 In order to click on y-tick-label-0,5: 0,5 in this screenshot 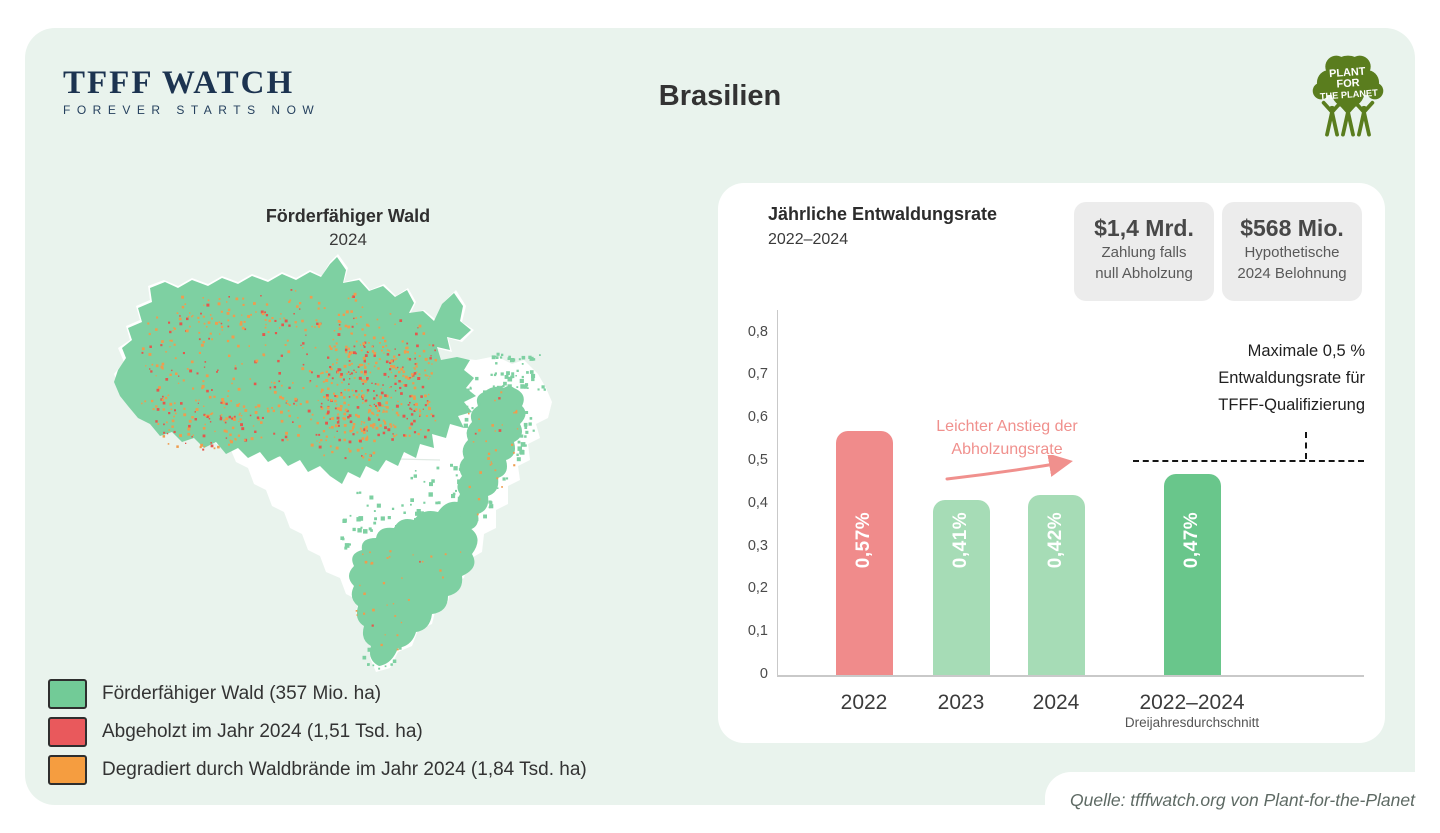, I will do `click(757, 460)`.